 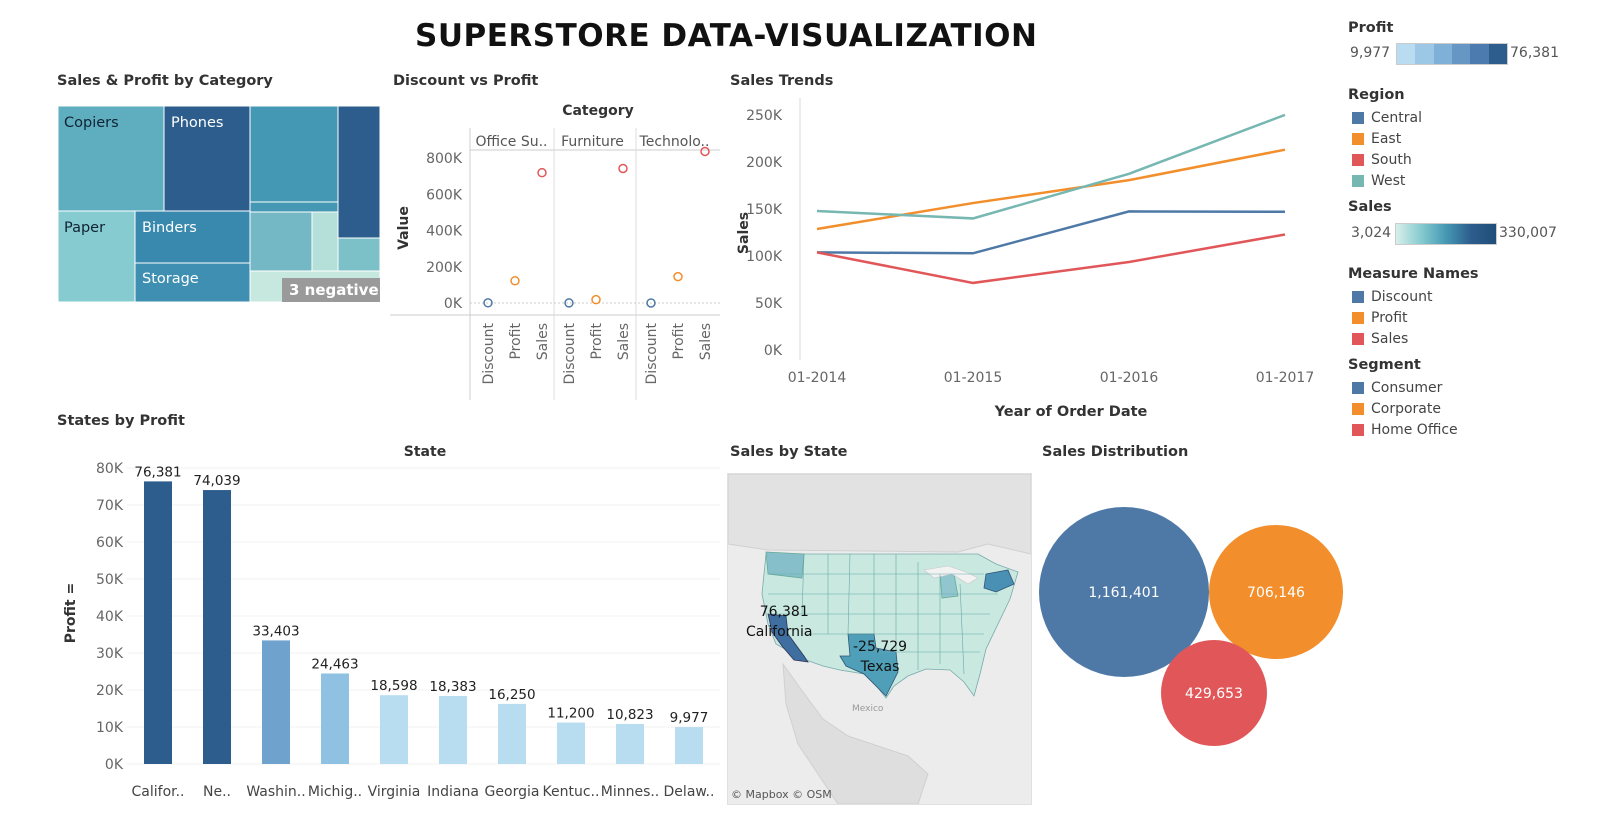 What do you see at coordinates (121, 421) in the screenshot?
I see `states-title: States by Profit` at bounding box center [121, 421].